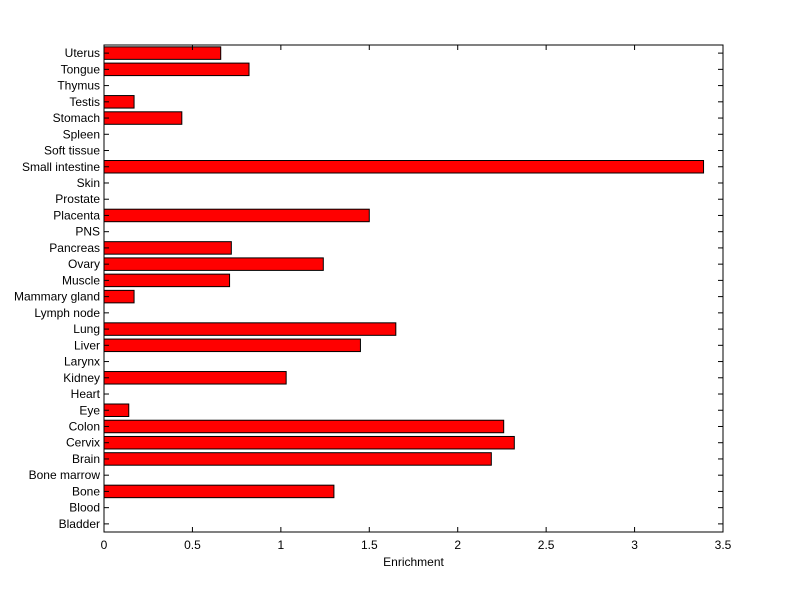  What do you see at coordinates (232, 345) in the screenshot?
I see `bar-liver` at bounding box center [232, 345].